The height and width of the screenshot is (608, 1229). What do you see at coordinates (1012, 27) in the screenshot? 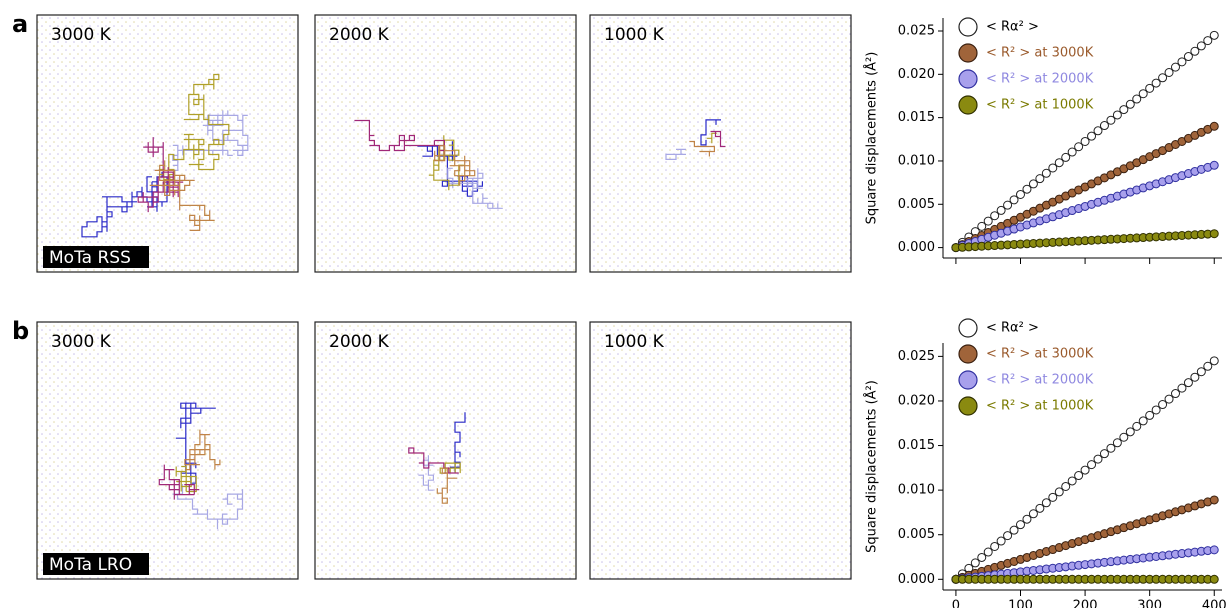
I see `legend-label: < Rα² >` at bounding box center [1012, 27].